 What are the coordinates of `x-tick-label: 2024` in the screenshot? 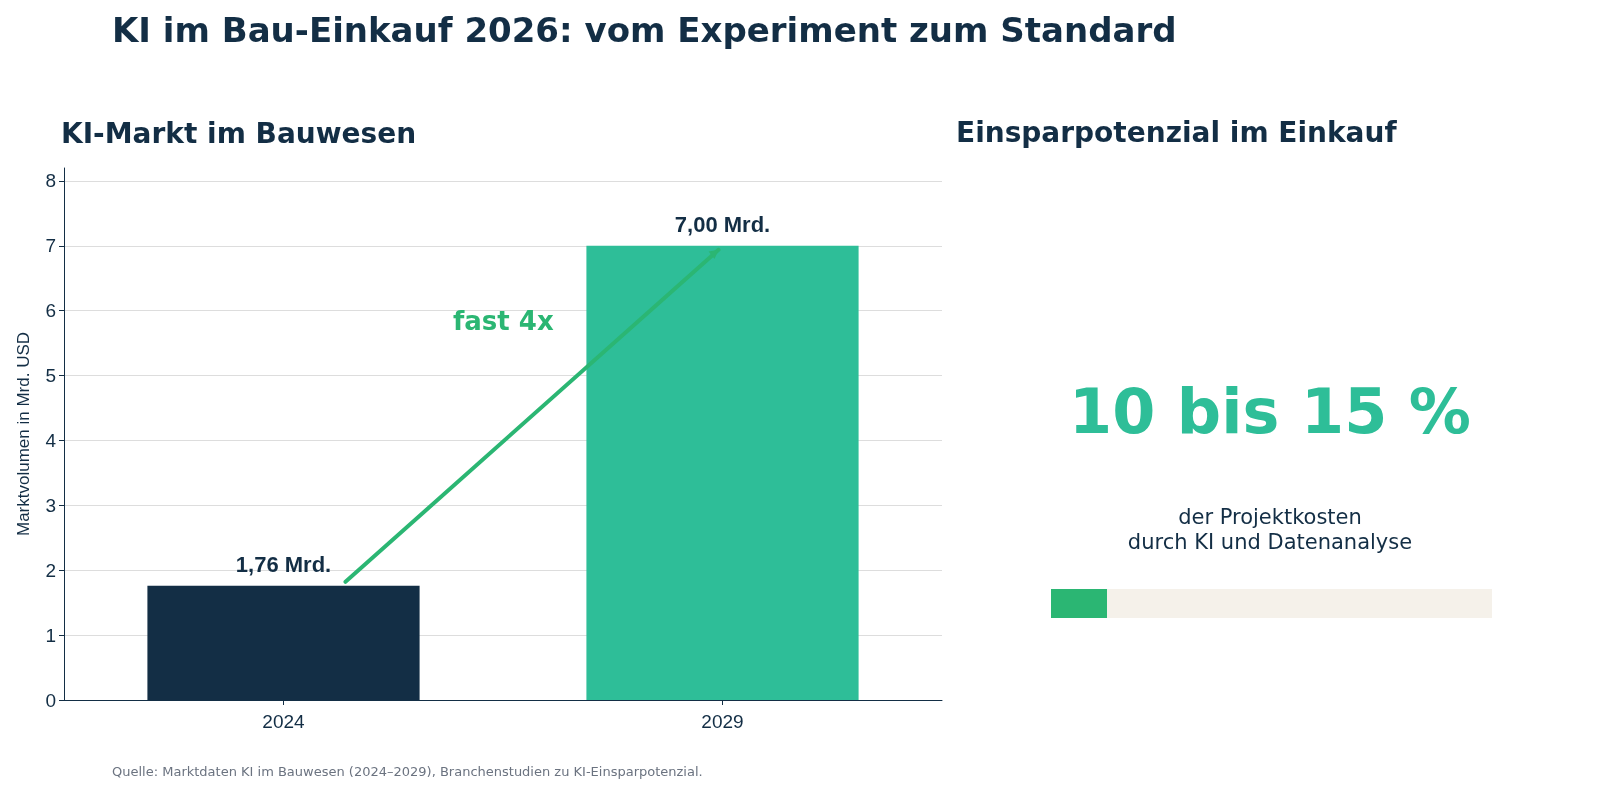 It's located at (284, 721).